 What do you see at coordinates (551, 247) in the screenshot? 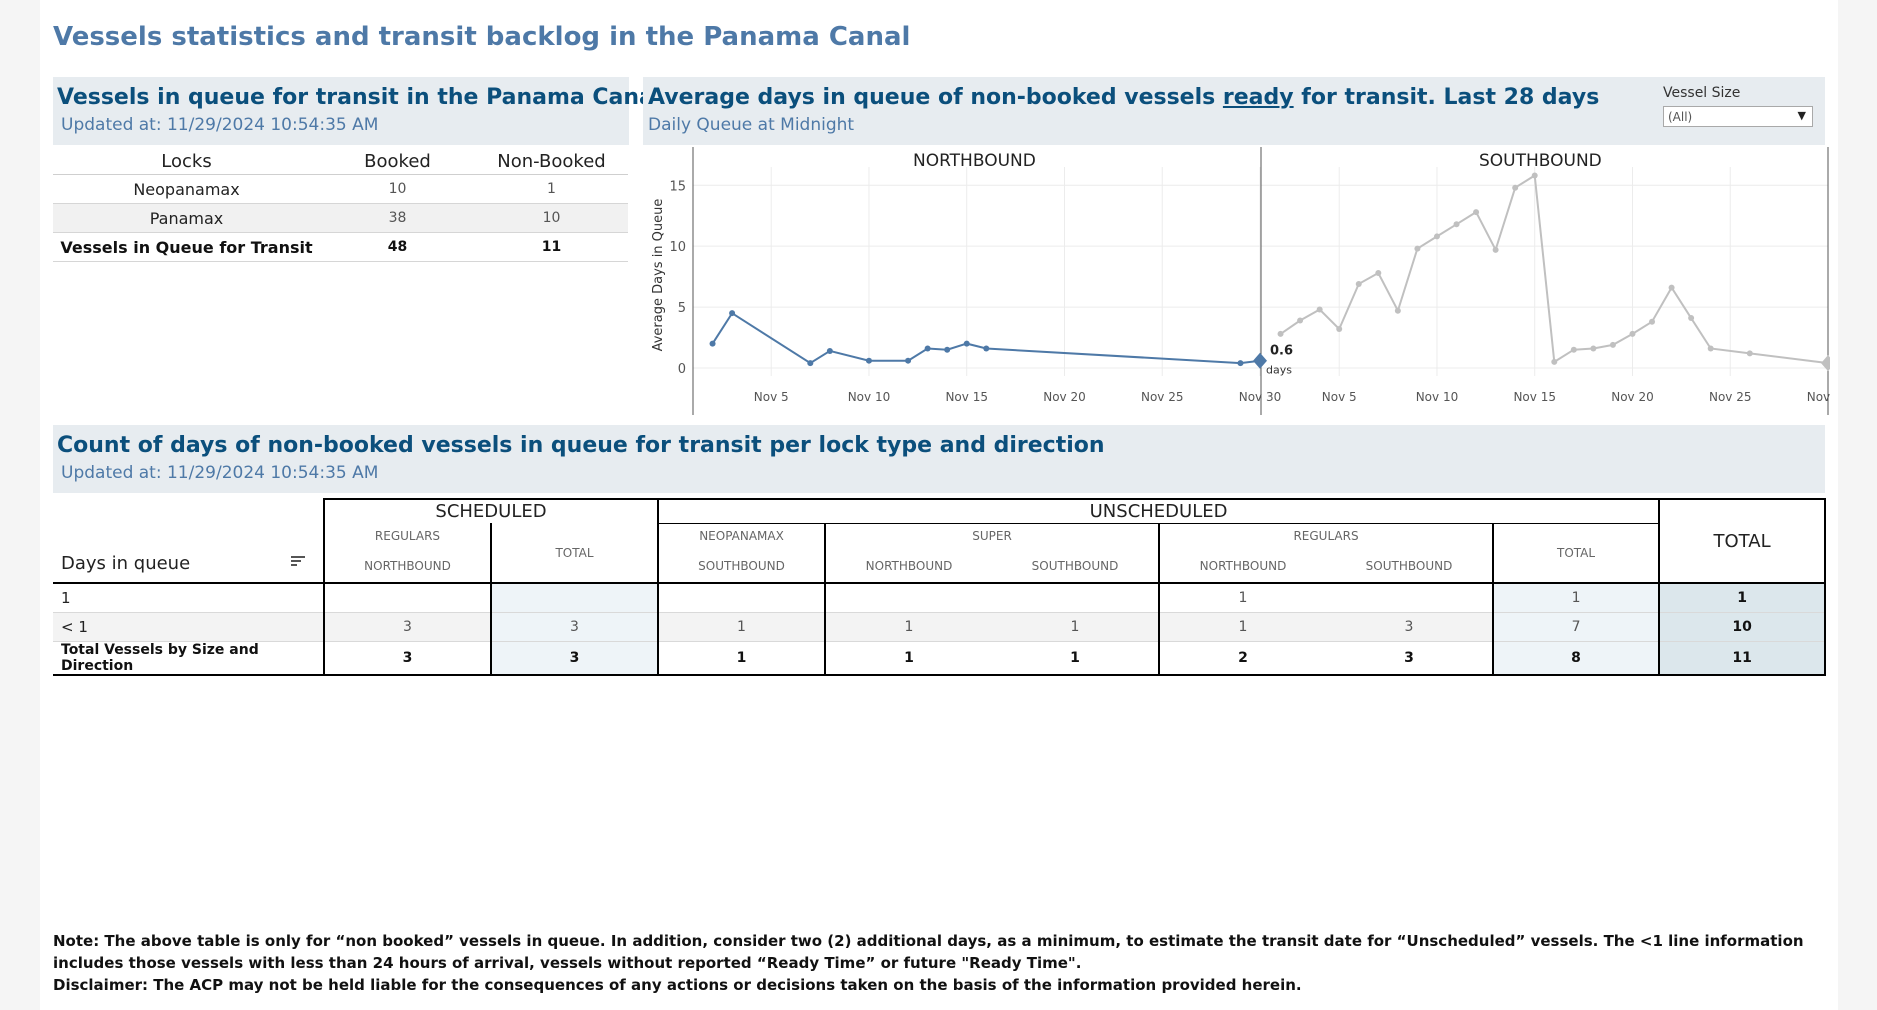
I see `non-booked-count: 11` at bounding box center [551, 247].